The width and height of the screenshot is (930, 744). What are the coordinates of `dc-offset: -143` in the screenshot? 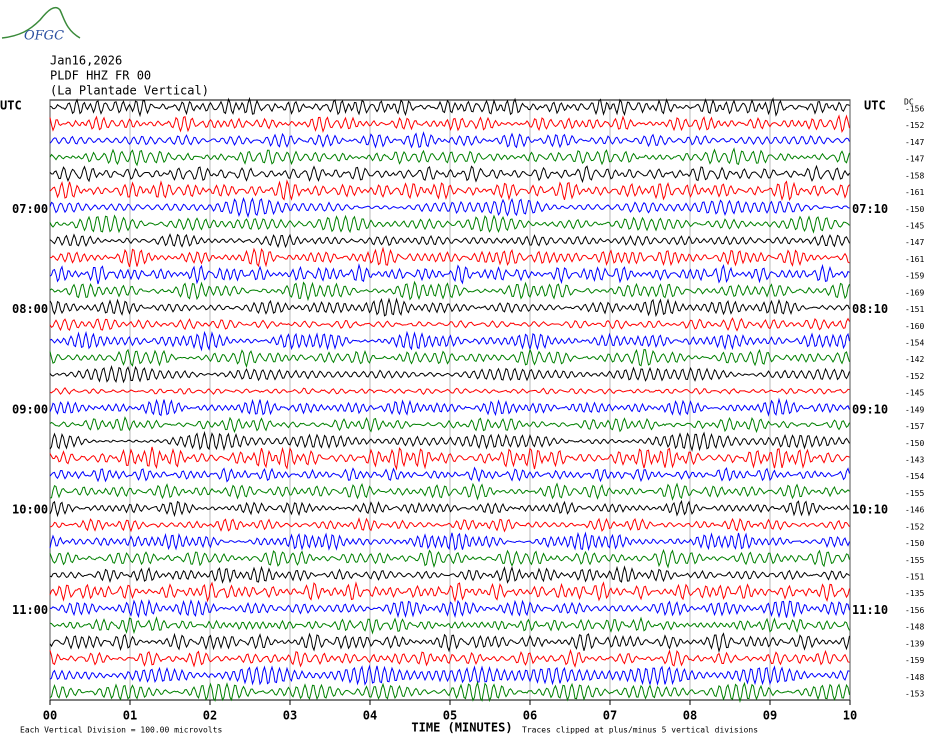 It's located at (914, 460).